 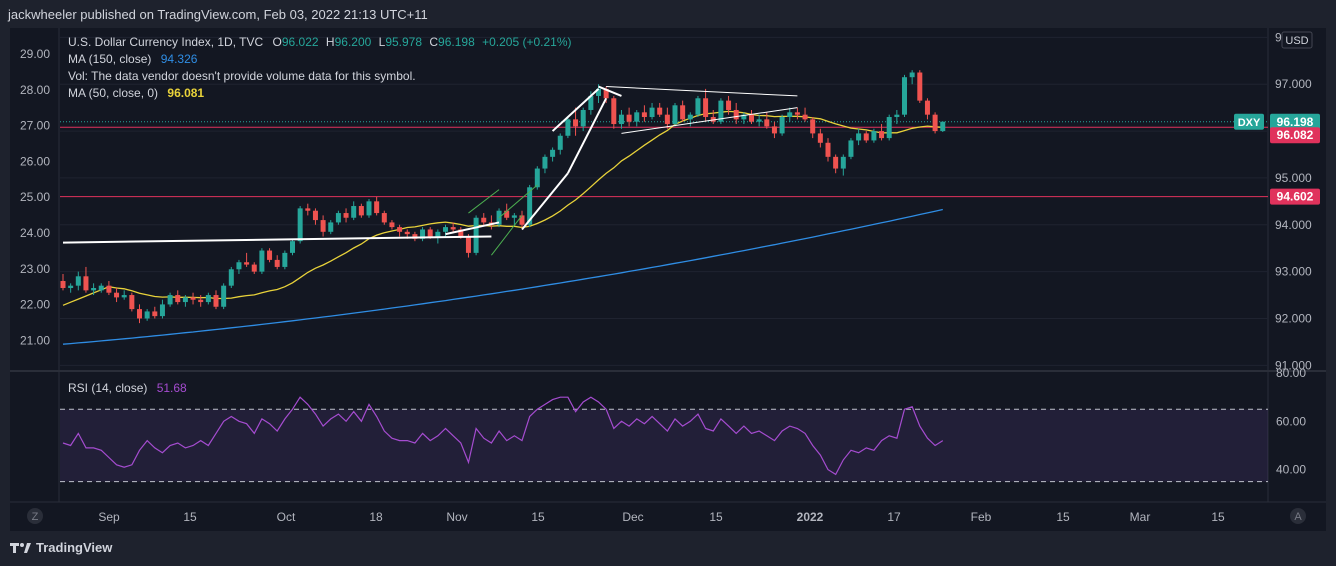 I want to click on time-axis-label: Oct, so click(x=286, y=517).